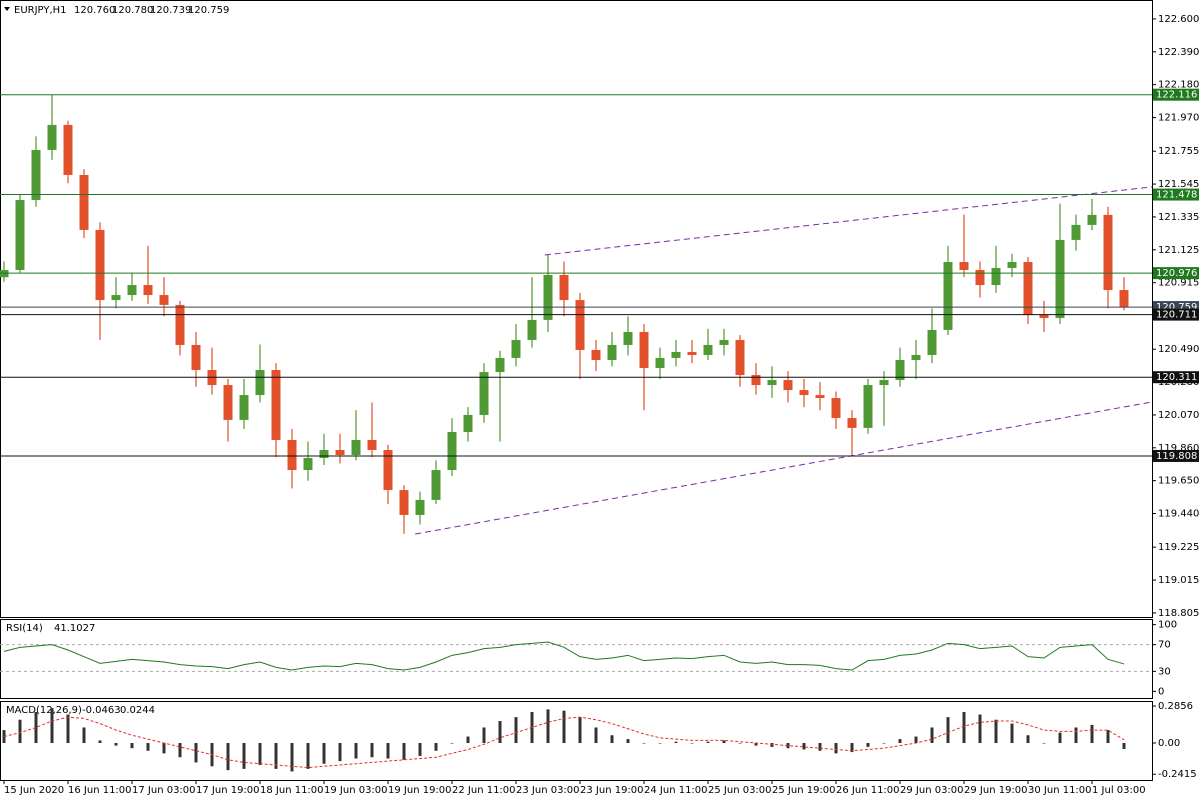 The width and height of the screenshot is (1200, 800). What do you see at coordinates (1178, 448) in the screenshot?
I see `y-tick-label: 119.860` at bounding box center [1178, 448].